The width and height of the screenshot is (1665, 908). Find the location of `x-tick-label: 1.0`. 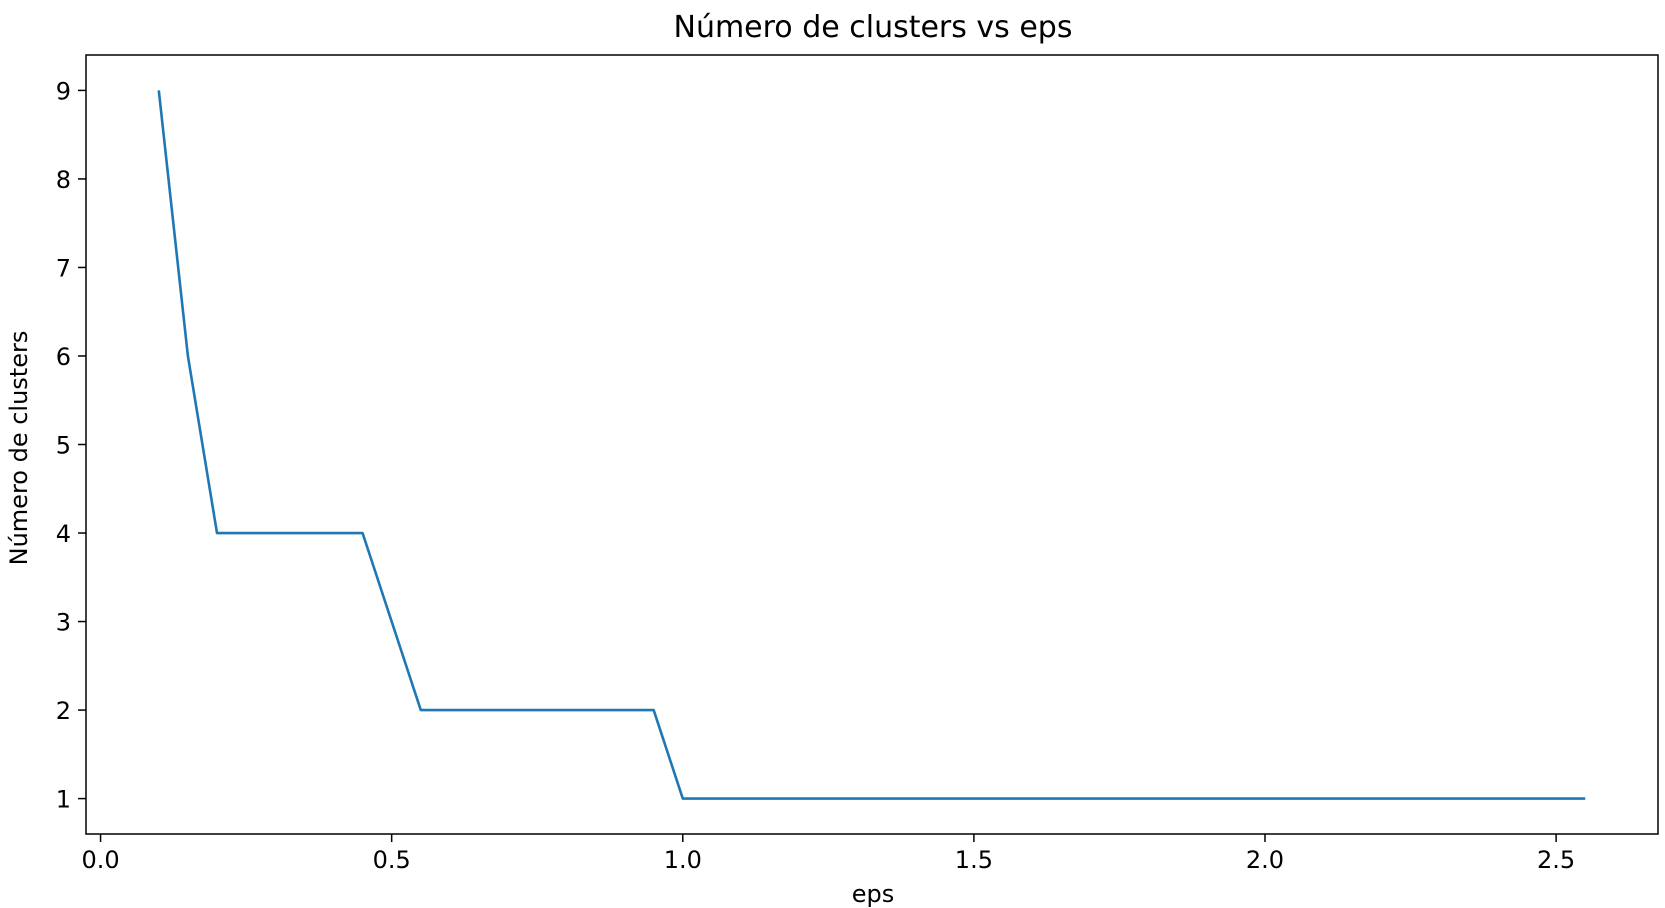

x-tick-label: 1.0 is located at coordinates (683, 860).